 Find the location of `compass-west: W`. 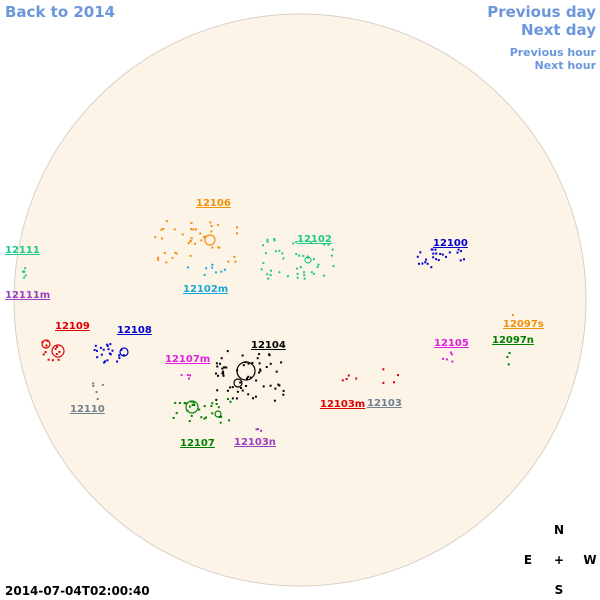

compass-west: W is located at coordinates (589, 560).